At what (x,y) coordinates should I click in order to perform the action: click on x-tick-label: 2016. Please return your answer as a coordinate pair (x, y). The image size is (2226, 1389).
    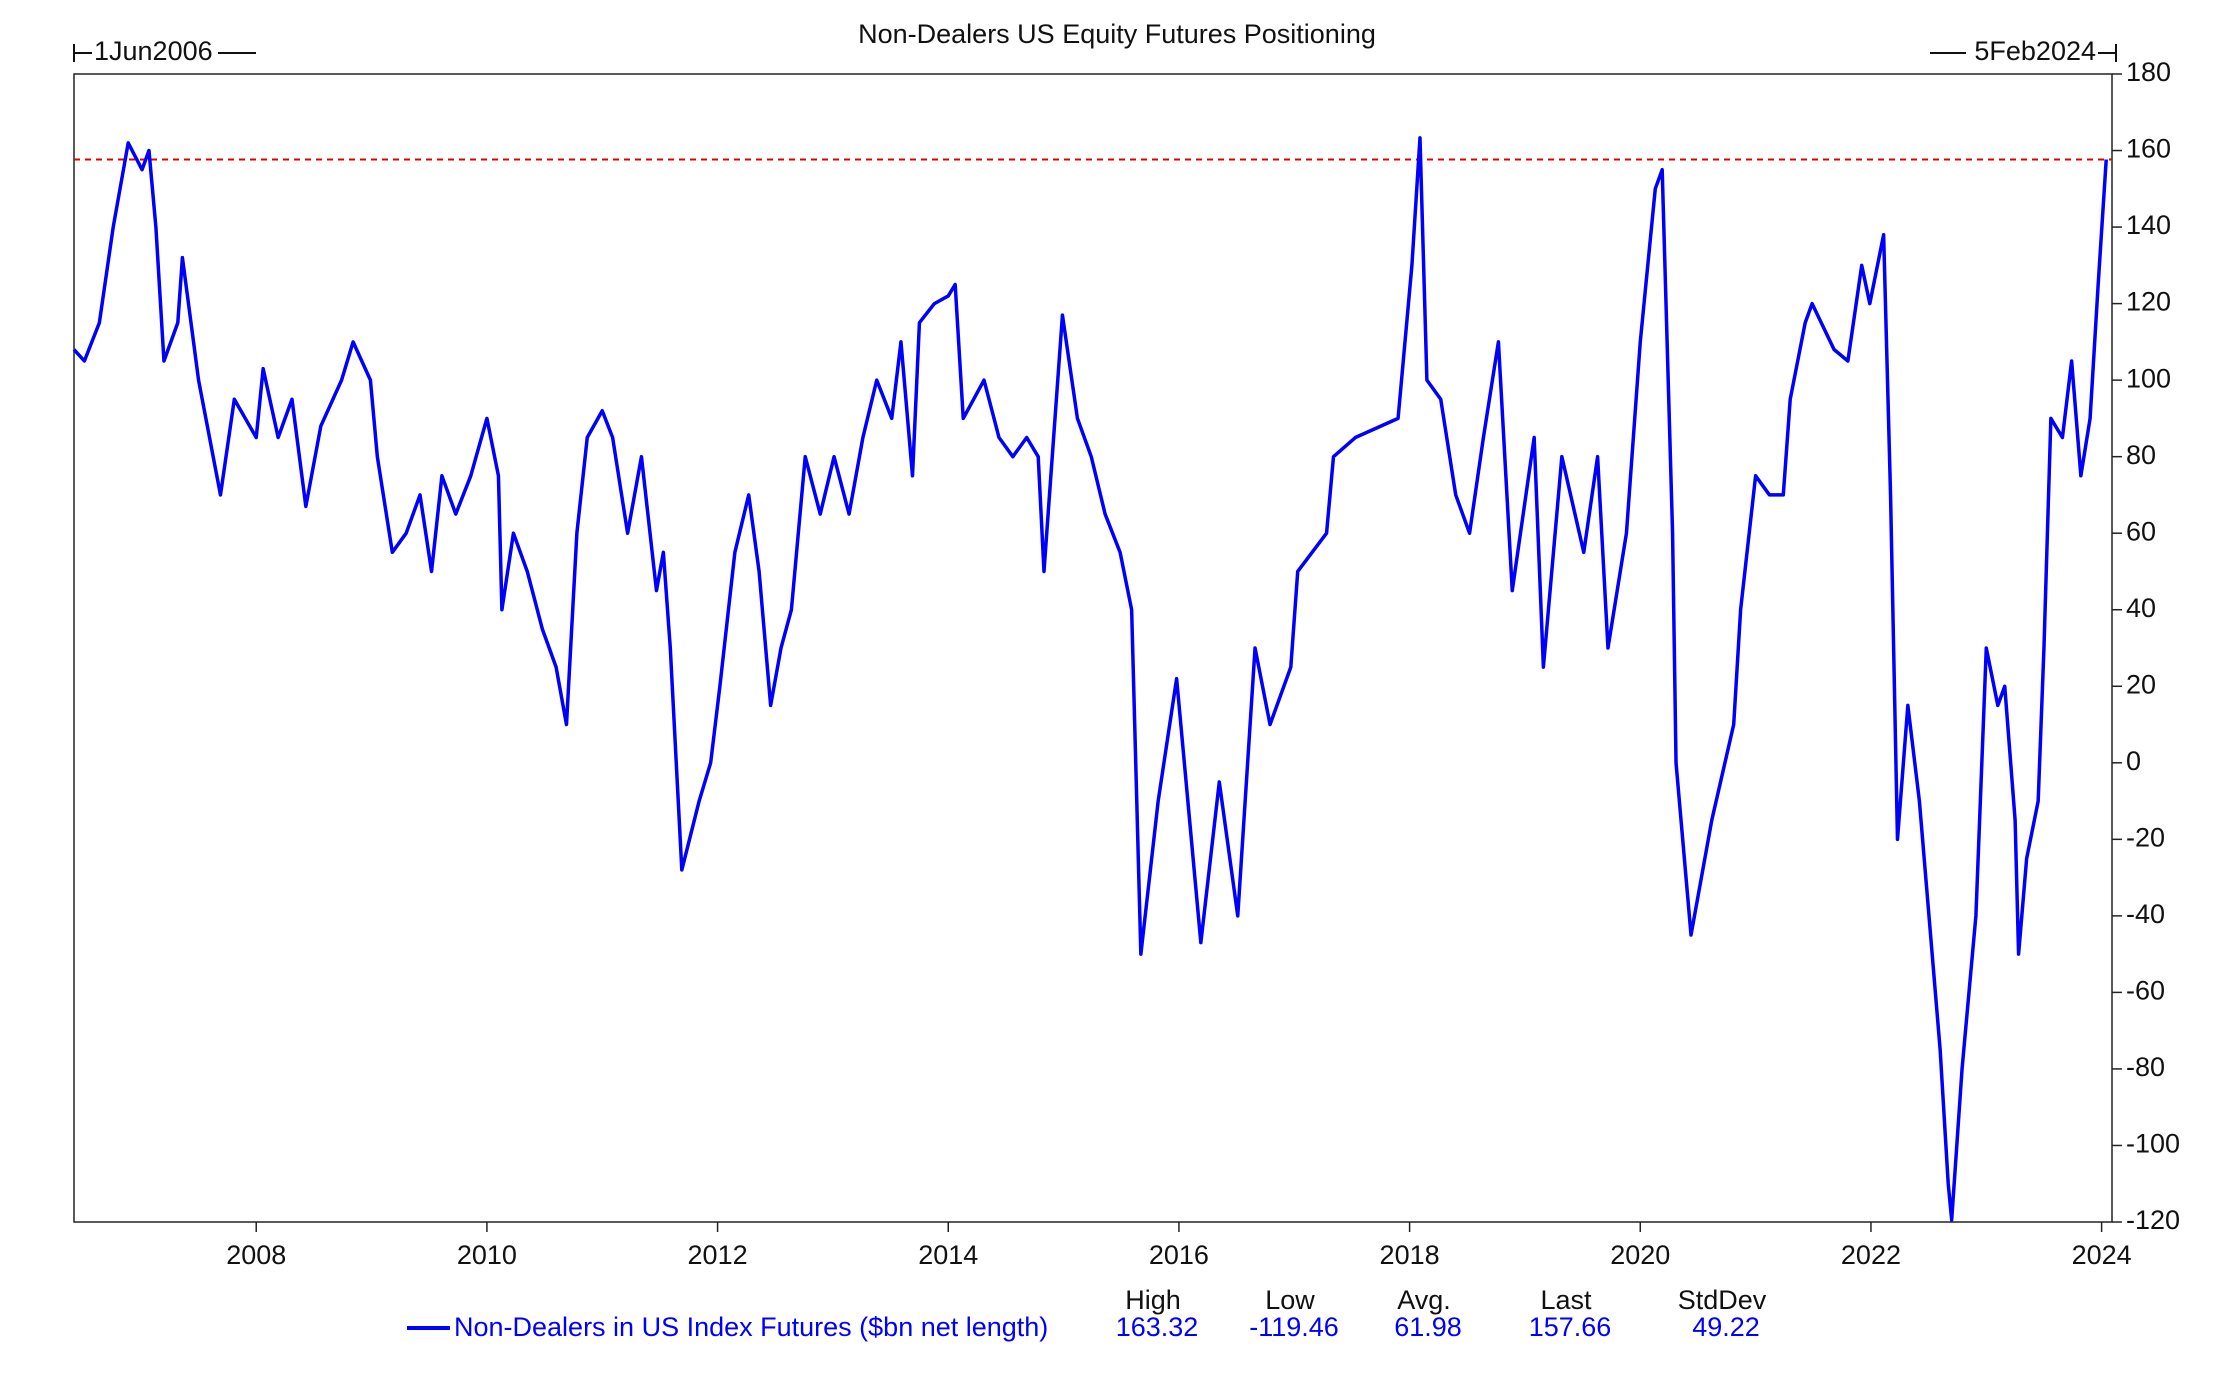
    Looking at the image, I should click on (1179, 1255).